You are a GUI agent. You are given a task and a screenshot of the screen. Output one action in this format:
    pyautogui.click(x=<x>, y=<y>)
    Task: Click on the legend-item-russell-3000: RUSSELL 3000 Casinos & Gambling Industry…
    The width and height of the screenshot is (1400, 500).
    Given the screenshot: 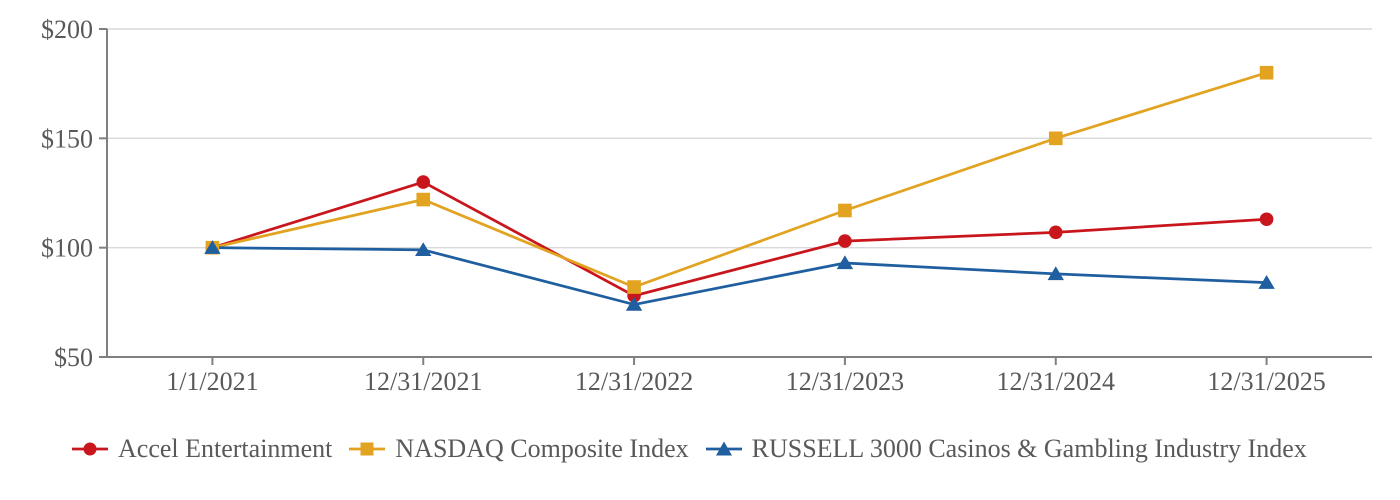 What is the action you would take?
    pyautogui.click(x=1006, y=448)
    